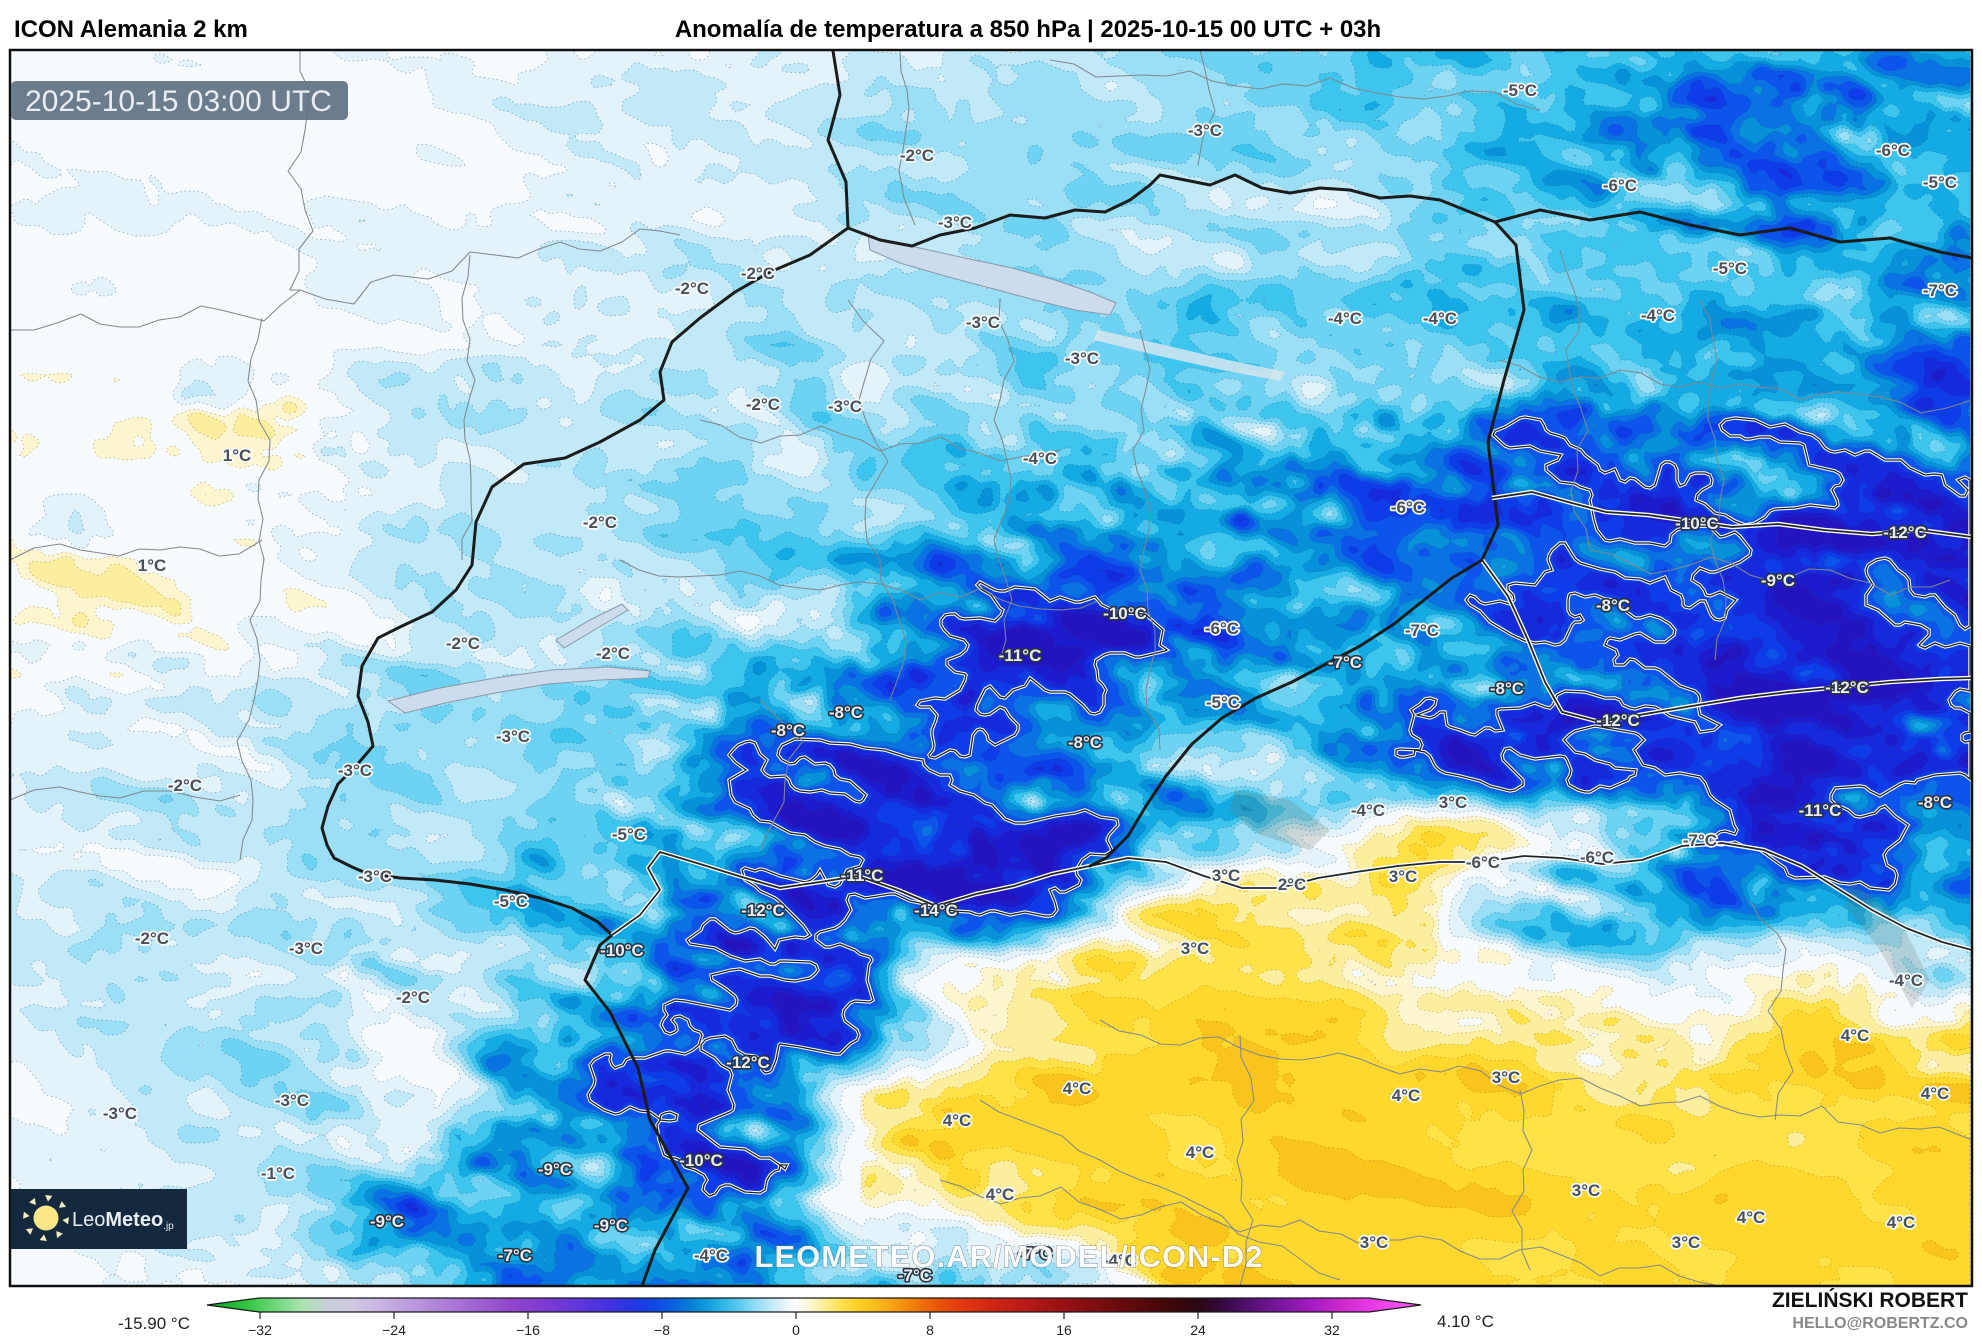  I want to click on svg-text: −16, so click(528, 1330).